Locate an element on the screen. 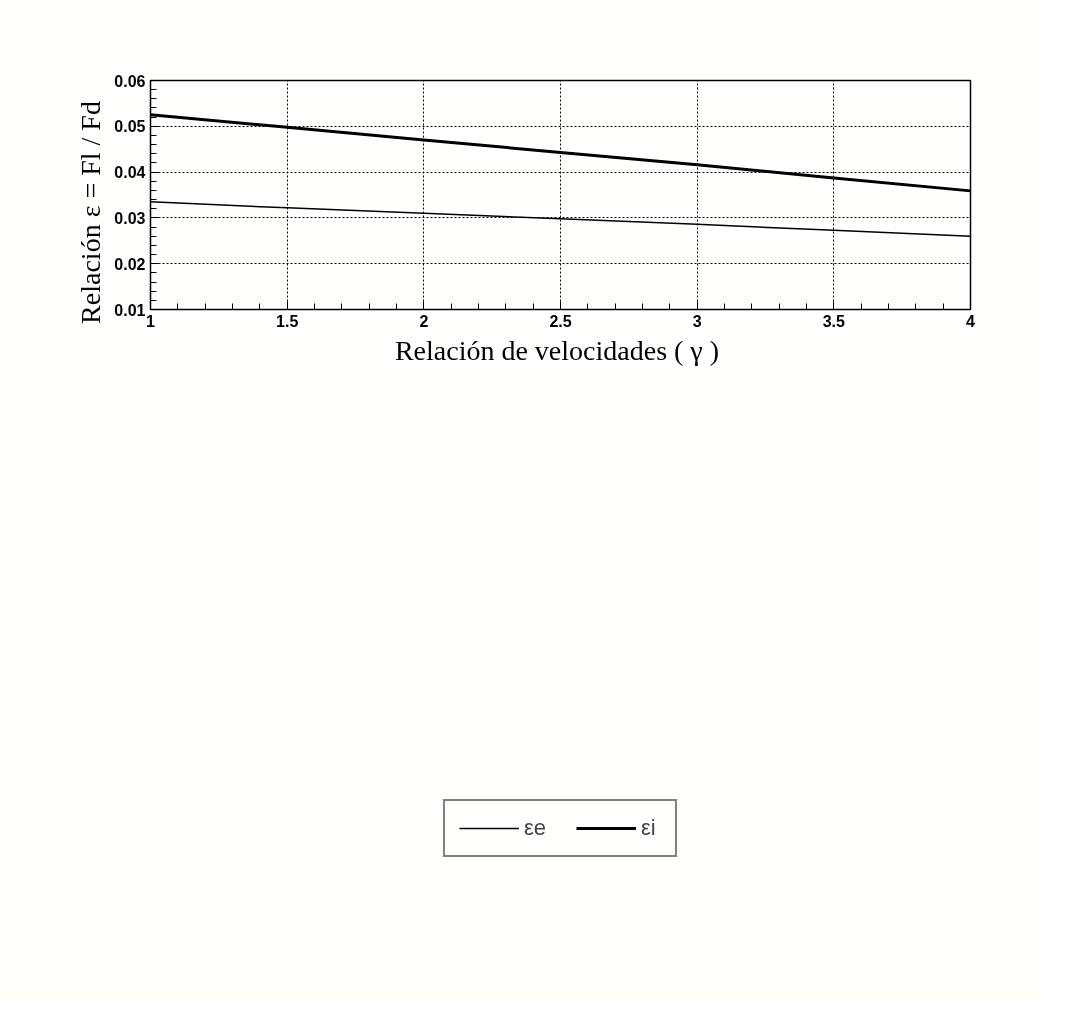 This screenshot has height=1026, width=1073. x-tick-label: 1.5 is located at coordinates (287, 321).